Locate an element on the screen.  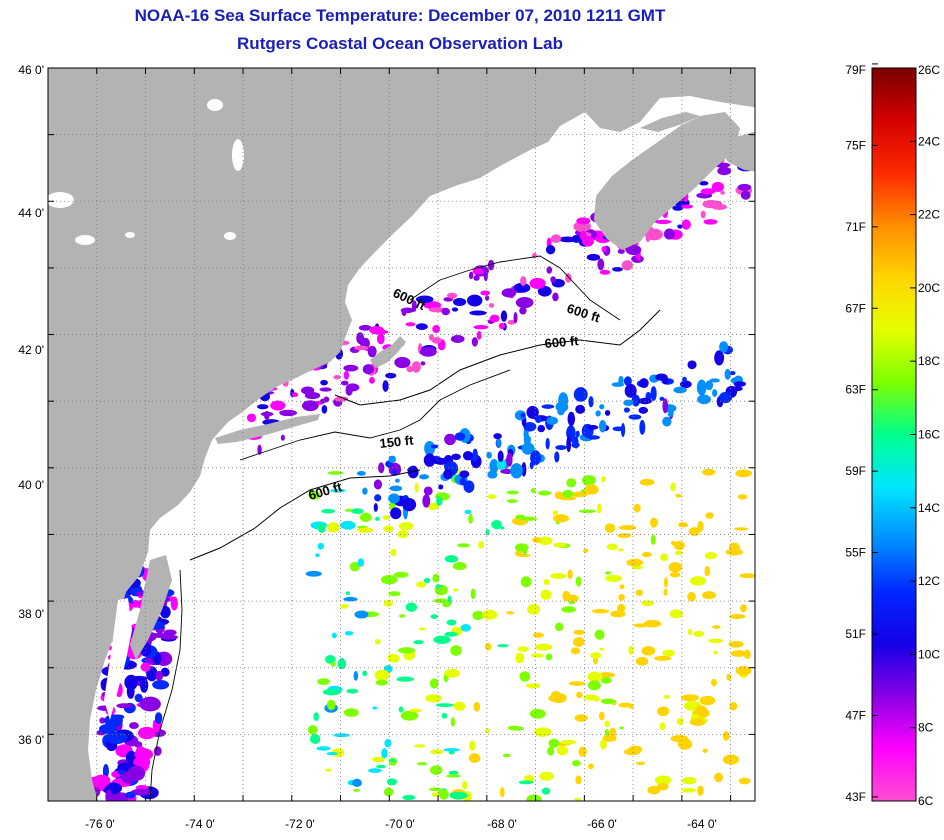
celsius-label: 24C is located at coordinates (929, 141).